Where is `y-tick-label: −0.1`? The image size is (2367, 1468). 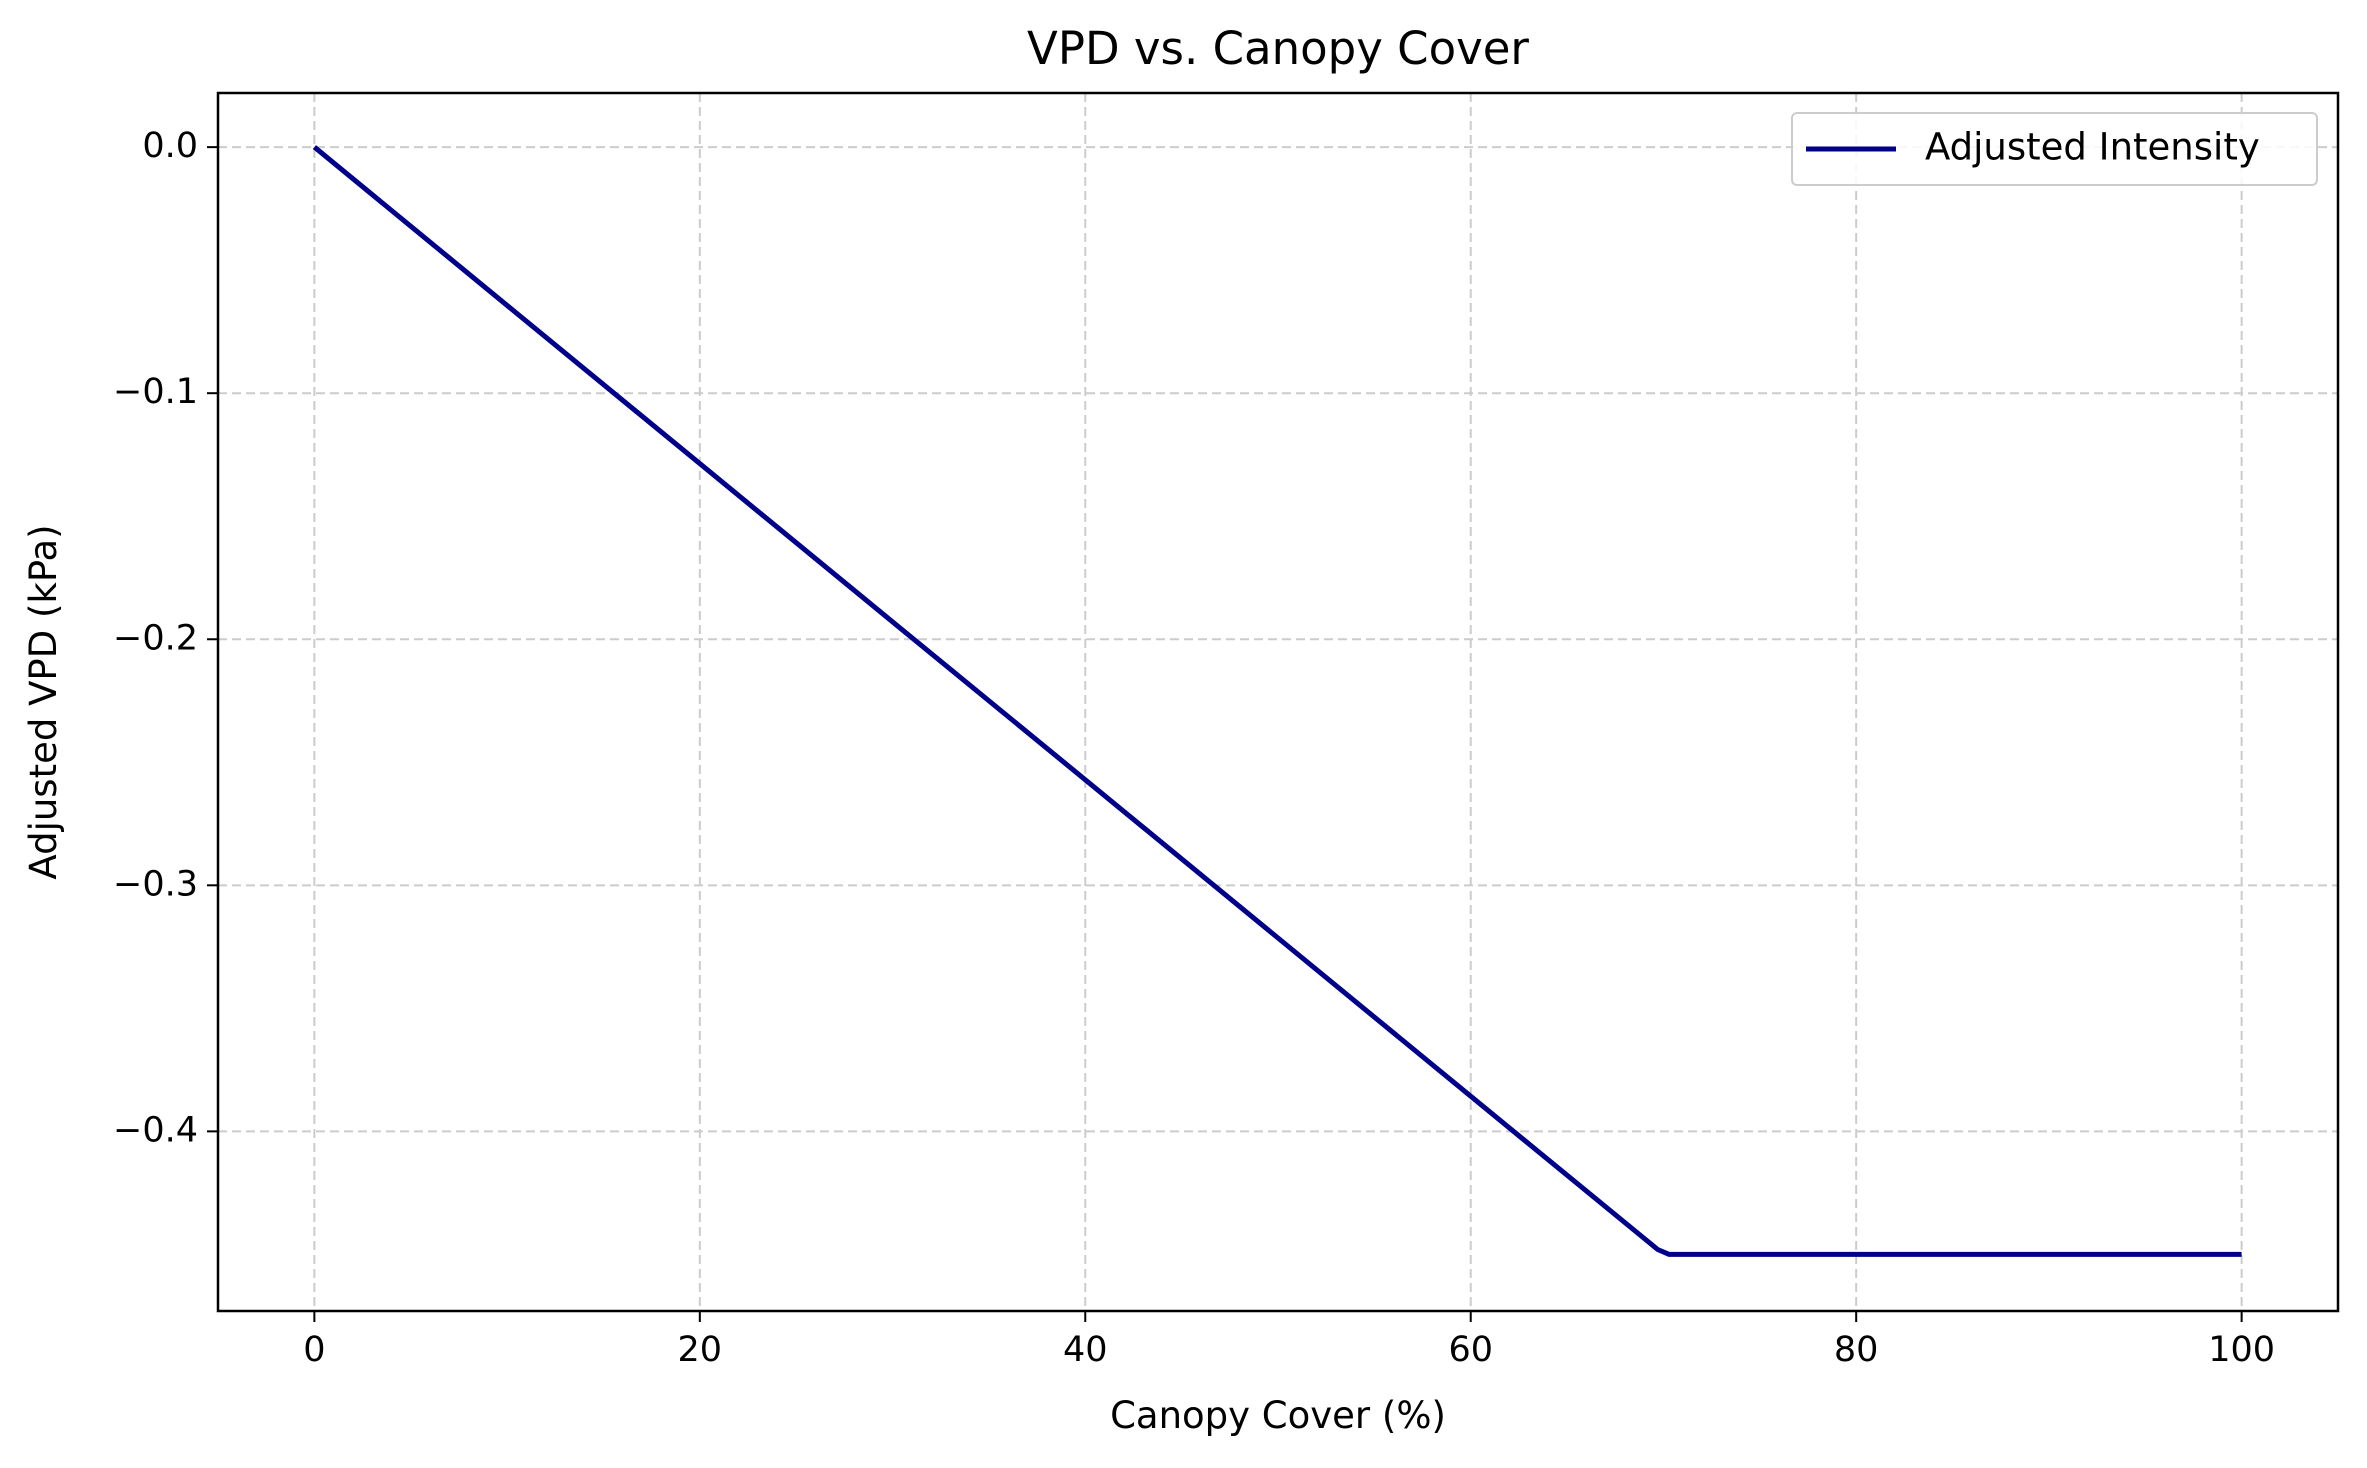 y-tick-label: −0.1 is located at coordinates (155, 392).